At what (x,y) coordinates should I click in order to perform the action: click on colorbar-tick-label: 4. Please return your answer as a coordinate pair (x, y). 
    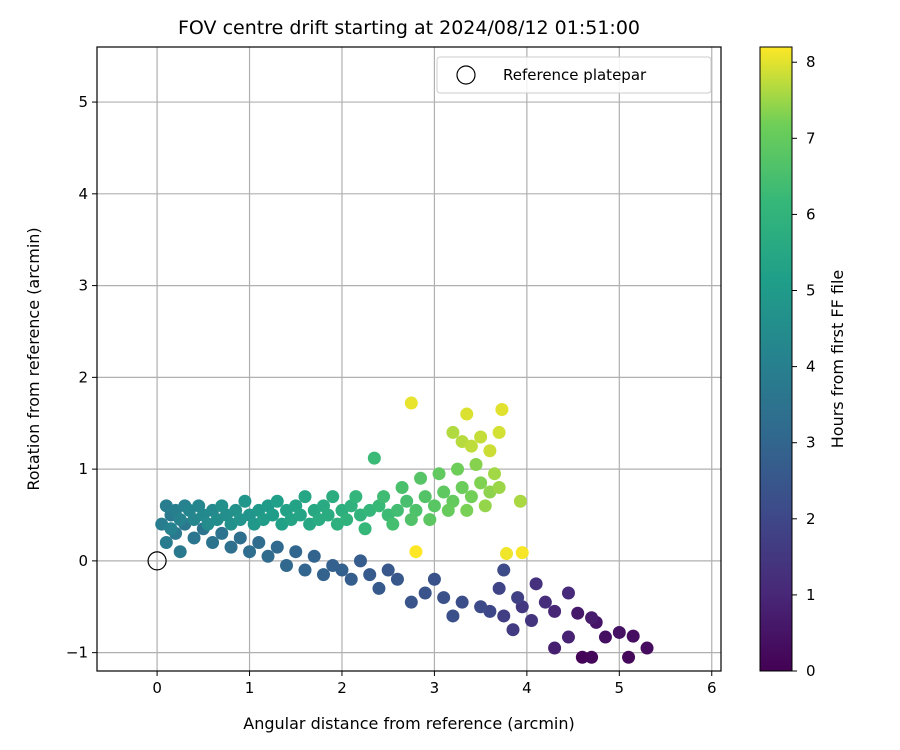
    Looking at the image, I should click on (811, 367).